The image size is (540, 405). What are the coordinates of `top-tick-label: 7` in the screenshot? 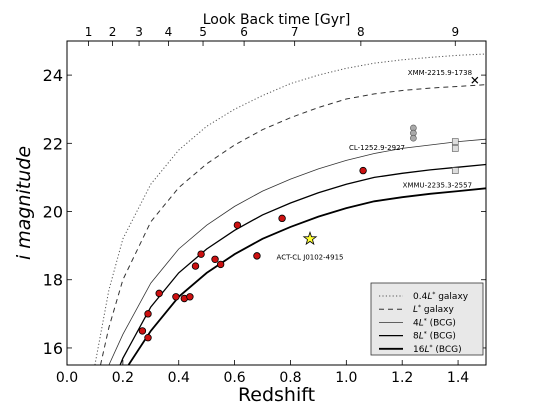 It's located at (295, 32).